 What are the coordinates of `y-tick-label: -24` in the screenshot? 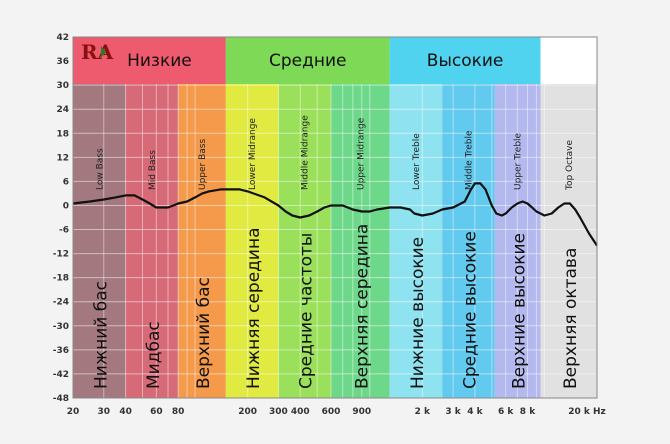 It's located at (61, 303).